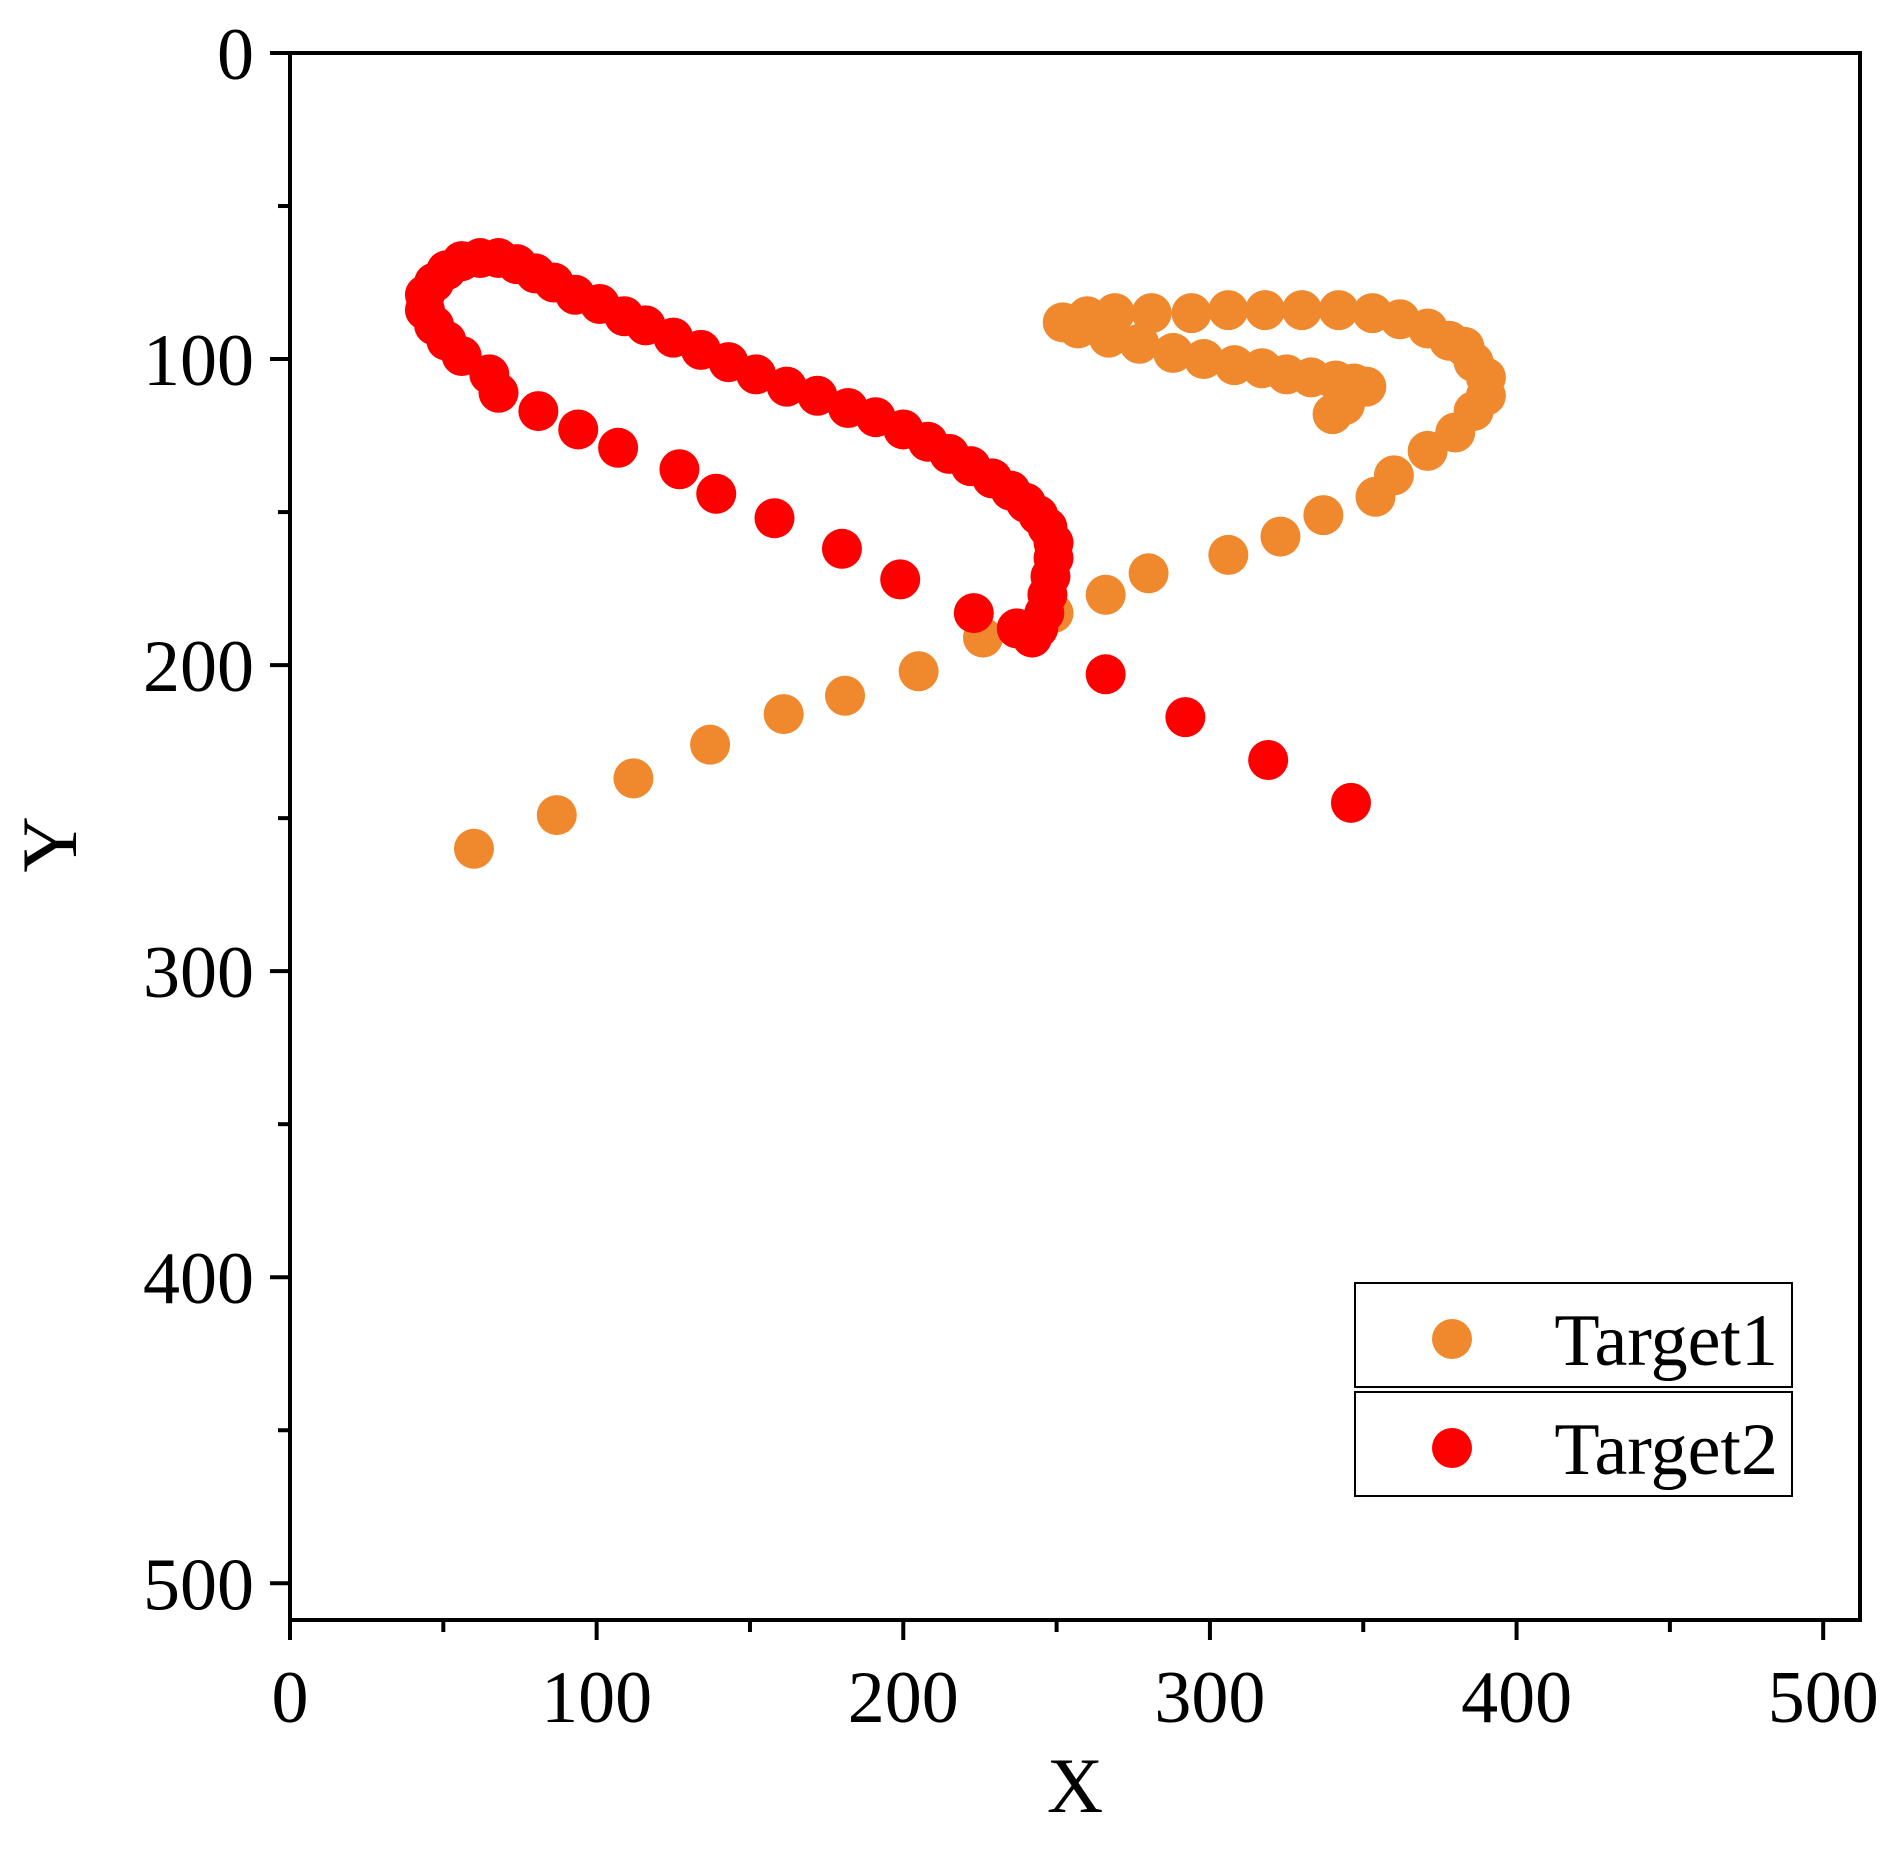 This screenshot has height=1856, width=1904. I want to click on y-tick-label-0: 0, so click(235, 55).